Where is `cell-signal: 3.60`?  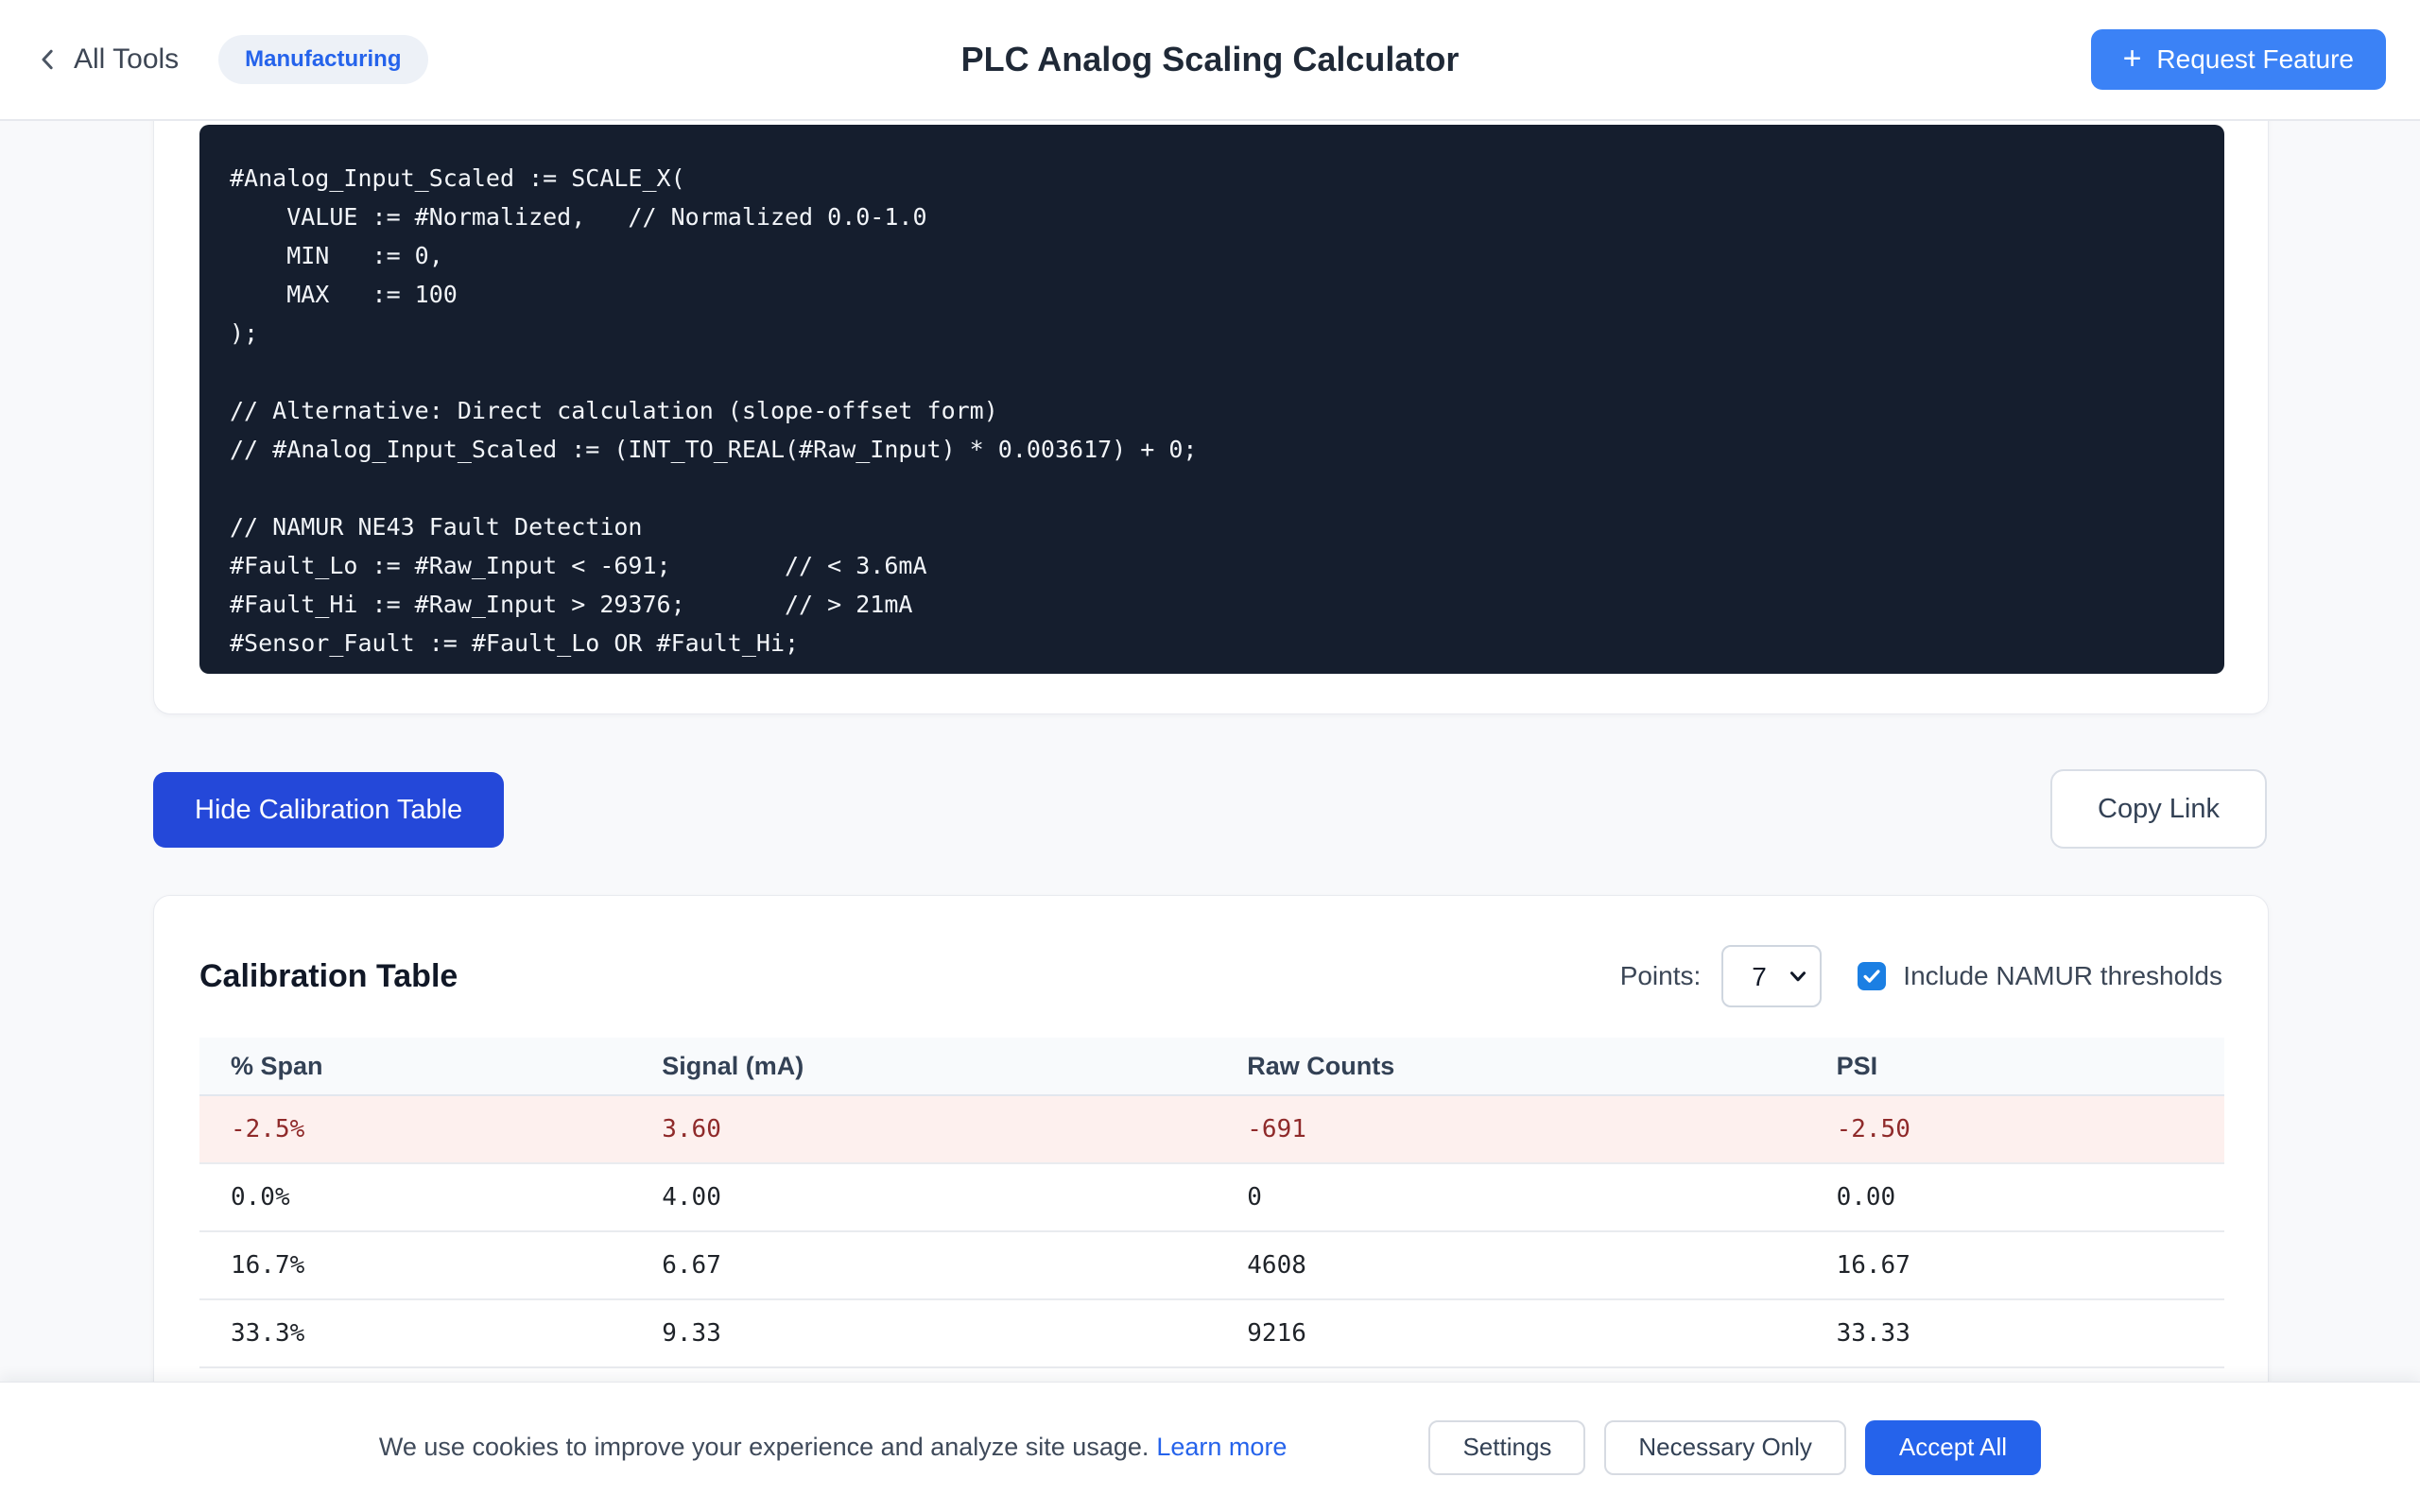 cell-signal: 3.60 is located at coordinates (924, 1129).